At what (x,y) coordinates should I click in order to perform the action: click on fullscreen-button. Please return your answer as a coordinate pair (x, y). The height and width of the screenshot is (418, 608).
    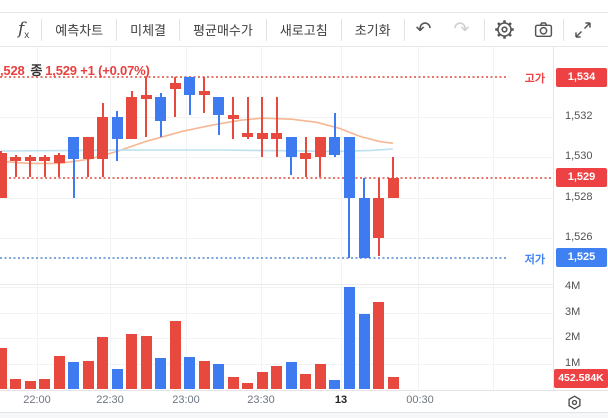
    Looking at the image, I should click on (583, 29).